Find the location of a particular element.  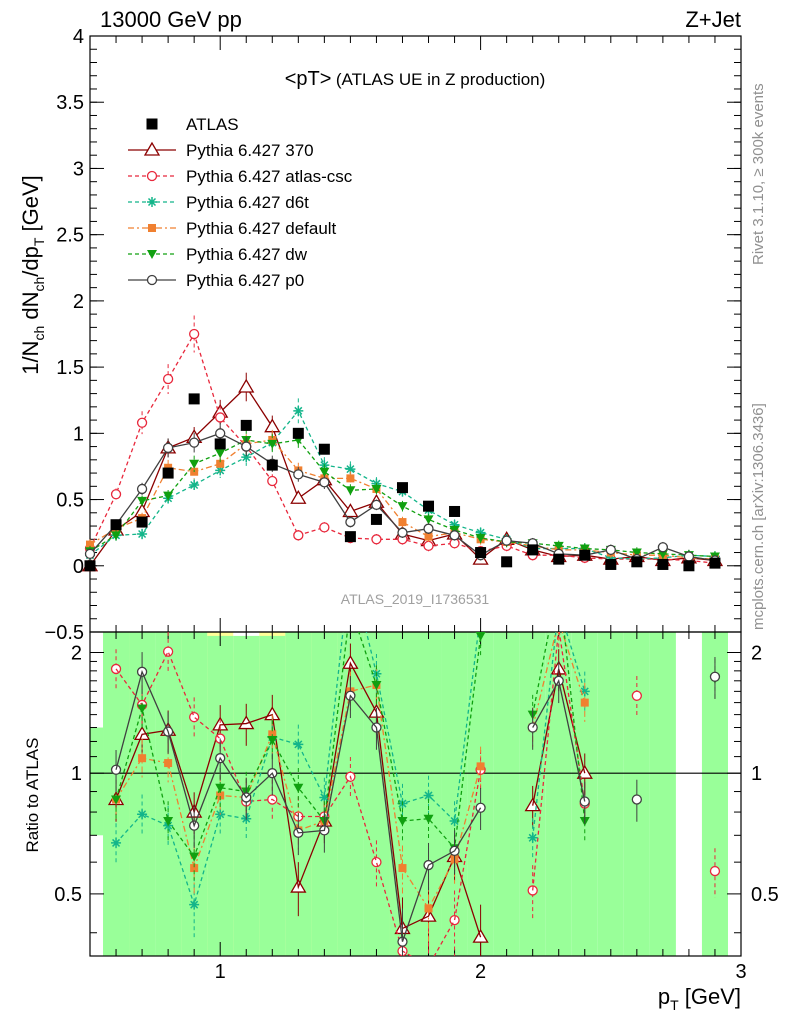

header-left: 13000 GeV pp is located at coordinates (171, 19).